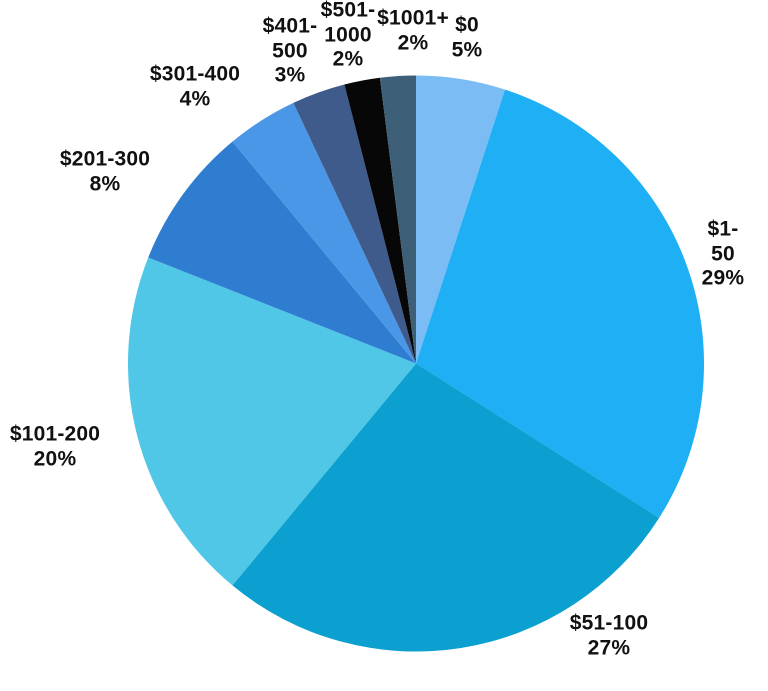  Describe the element at coordinates (55, 446) in the screenshot. I see `slice-label-101-200: $101-200 20%` at that location.